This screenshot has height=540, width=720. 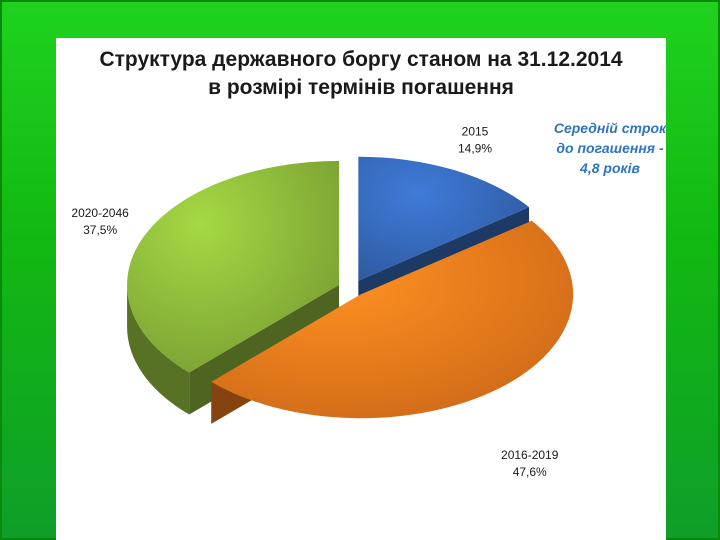 What do you see at coordinates (610, 128) in the screenshot?
I see `annotation-line-1: Середній строк` at bounding box center [610, 128].